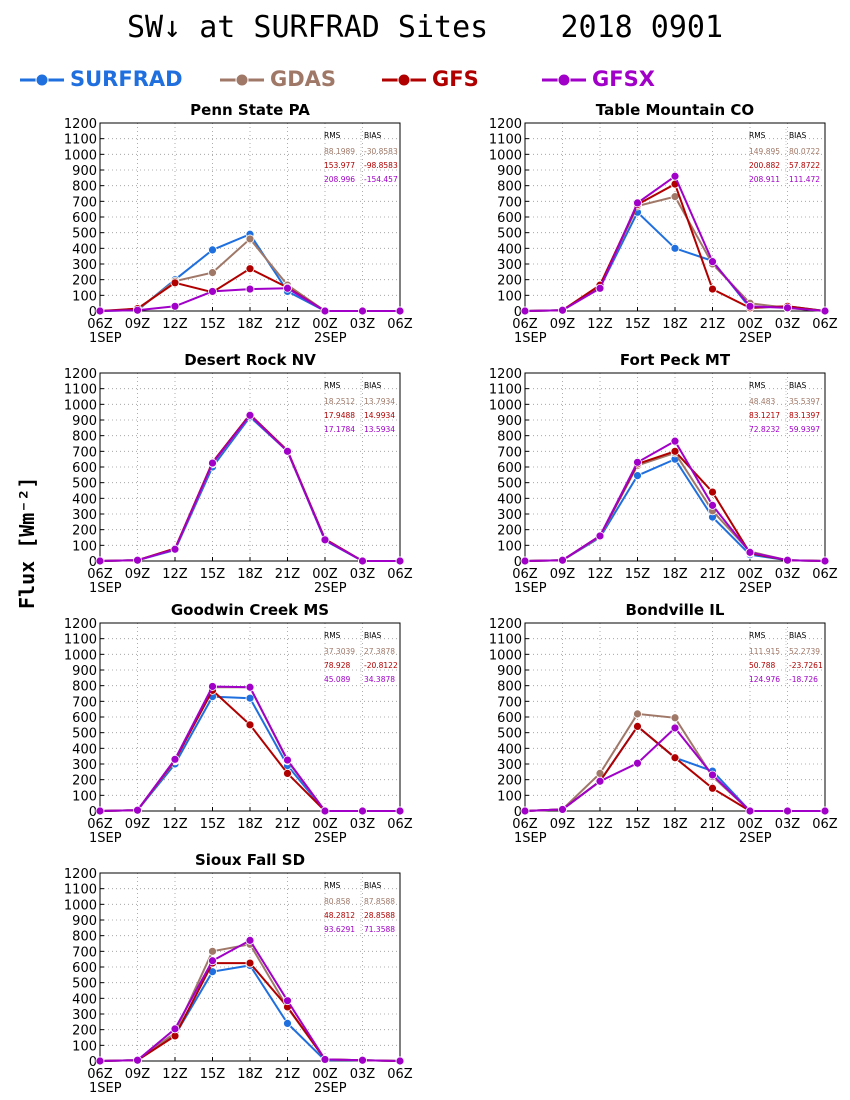  What do you see at coordinates (379, 429) in the screenshot?
I see `stats-bias: 13.5934` at bounding box center [379, 429].